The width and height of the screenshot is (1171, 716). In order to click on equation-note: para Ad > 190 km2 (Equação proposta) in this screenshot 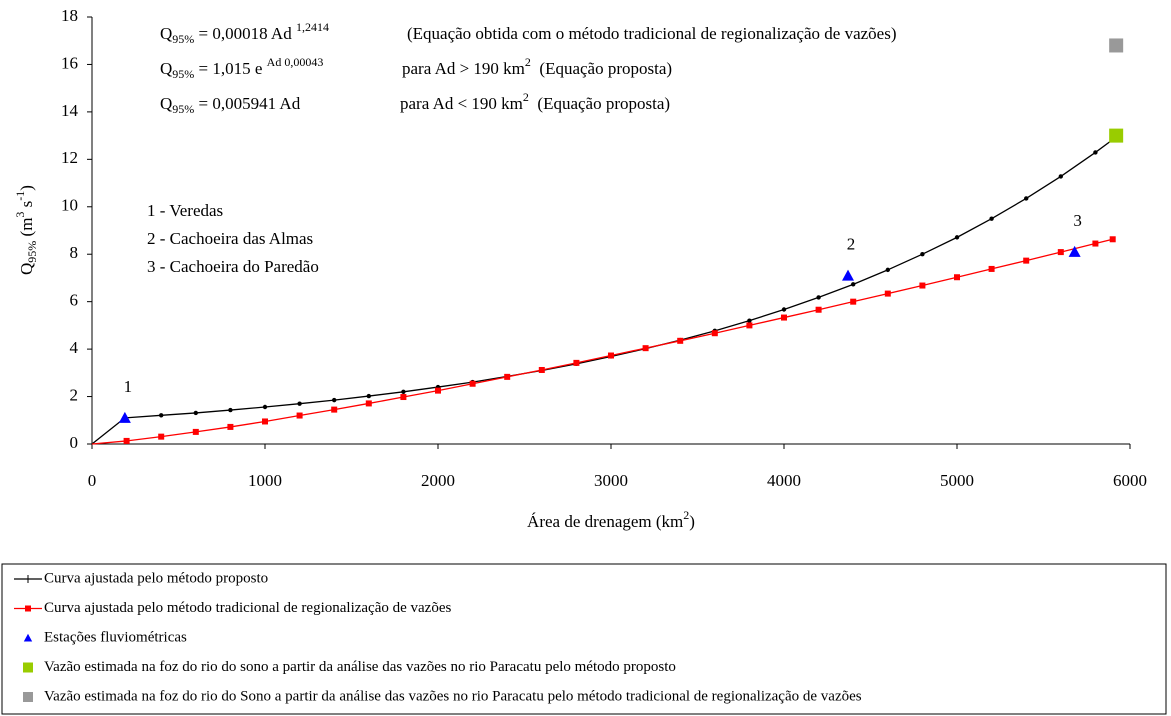, I will do `click(537, 66)`.